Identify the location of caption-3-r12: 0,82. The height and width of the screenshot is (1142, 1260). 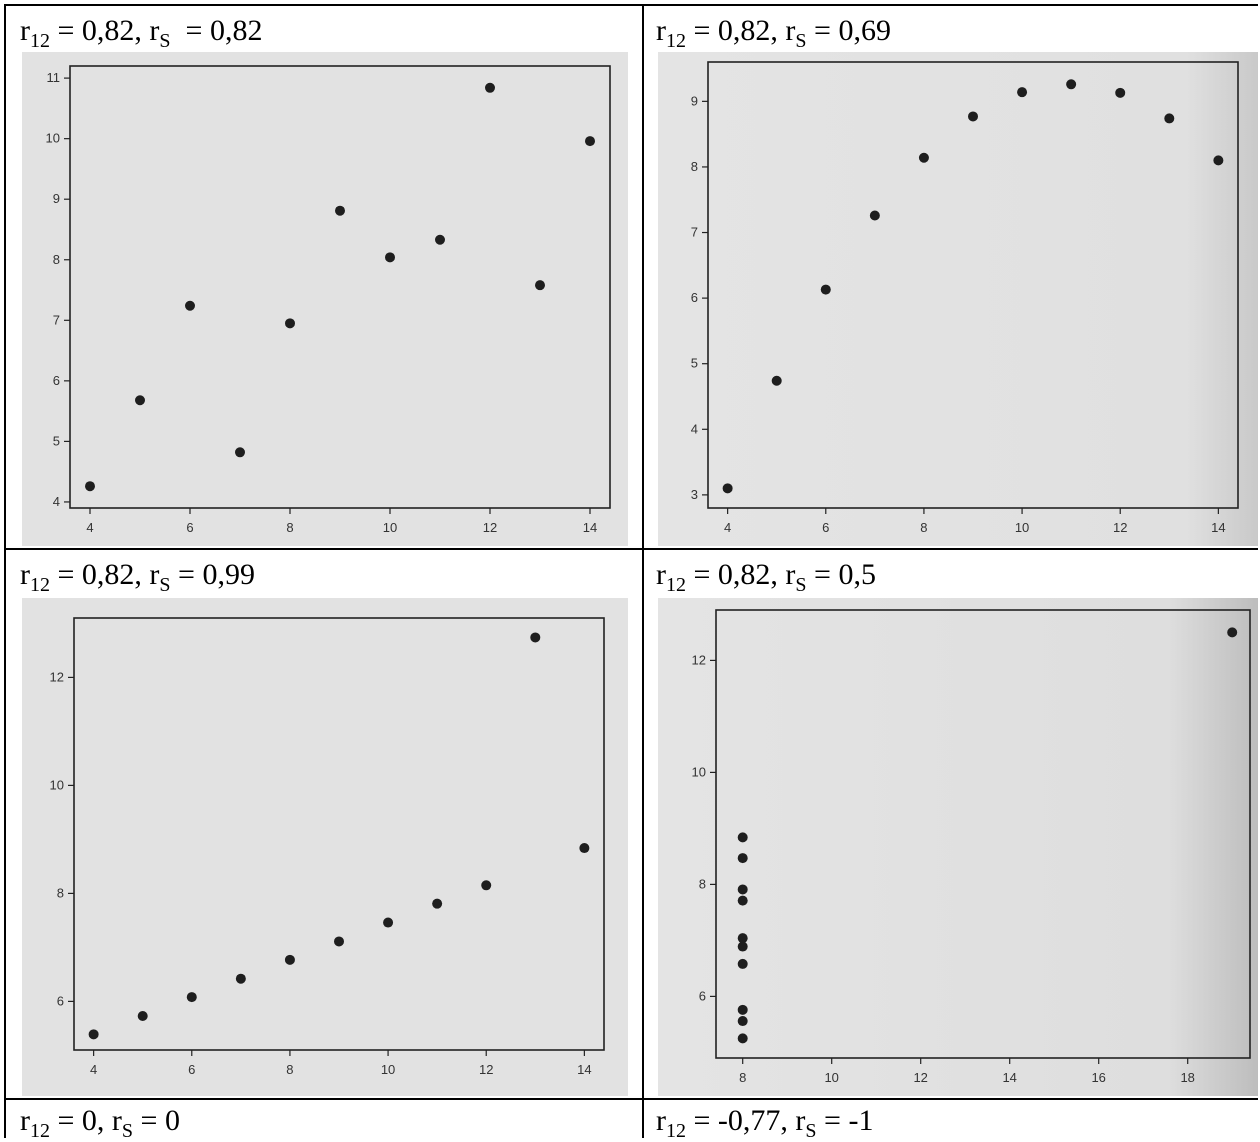
(108, 574).